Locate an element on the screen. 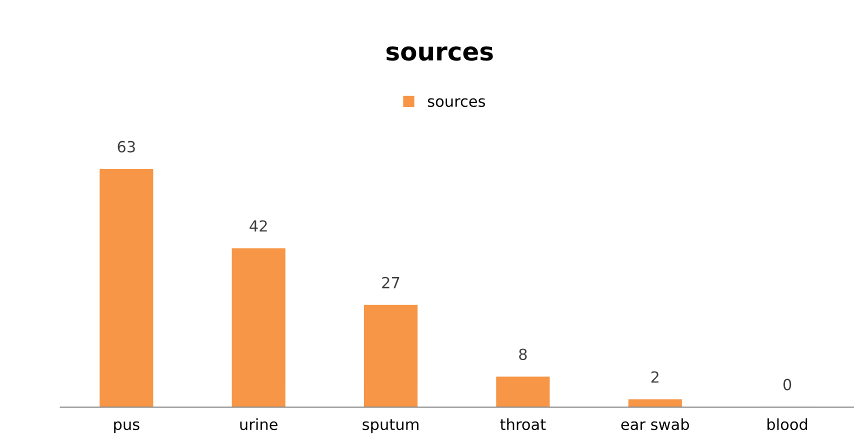 Image resolution: width=862 pixels, height=446 pixels. data-label: 27 is located at coordinates (391, 282).